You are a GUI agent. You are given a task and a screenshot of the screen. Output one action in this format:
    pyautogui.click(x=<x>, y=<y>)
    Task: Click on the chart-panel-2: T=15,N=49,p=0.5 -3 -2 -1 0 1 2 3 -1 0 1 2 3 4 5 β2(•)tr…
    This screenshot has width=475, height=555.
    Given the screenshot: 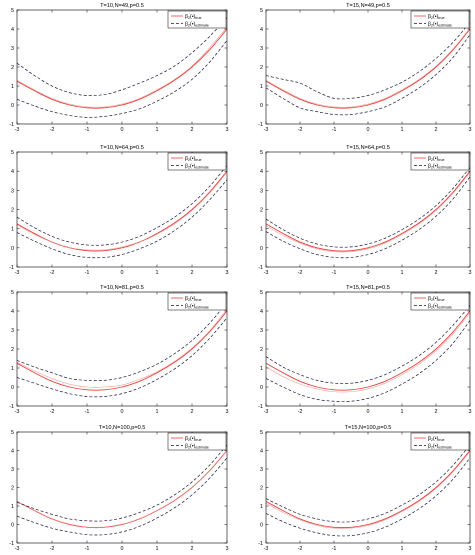 What is the action you would take?
    pyautogui.click(x=364, y=68)
    